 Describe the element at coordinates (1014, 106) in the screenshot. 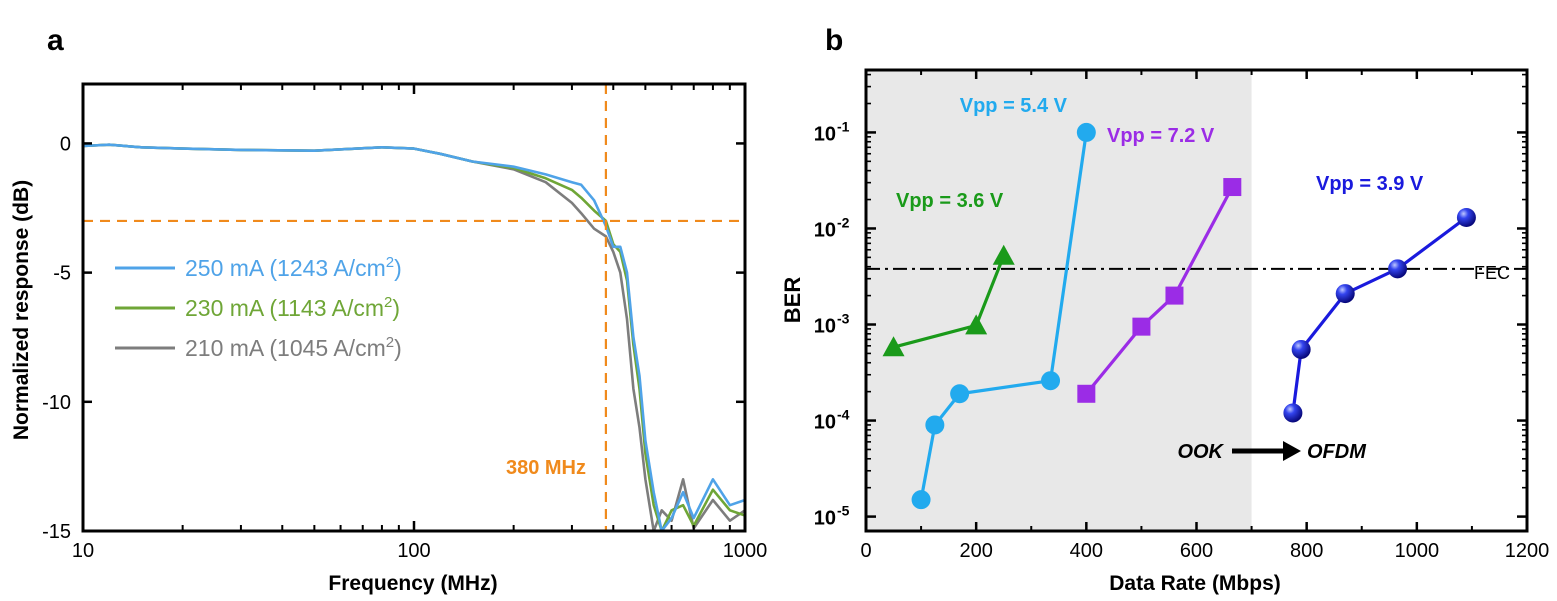

I see `series-label-vpp-5-4: Vpp = 5.4 V` at that location.